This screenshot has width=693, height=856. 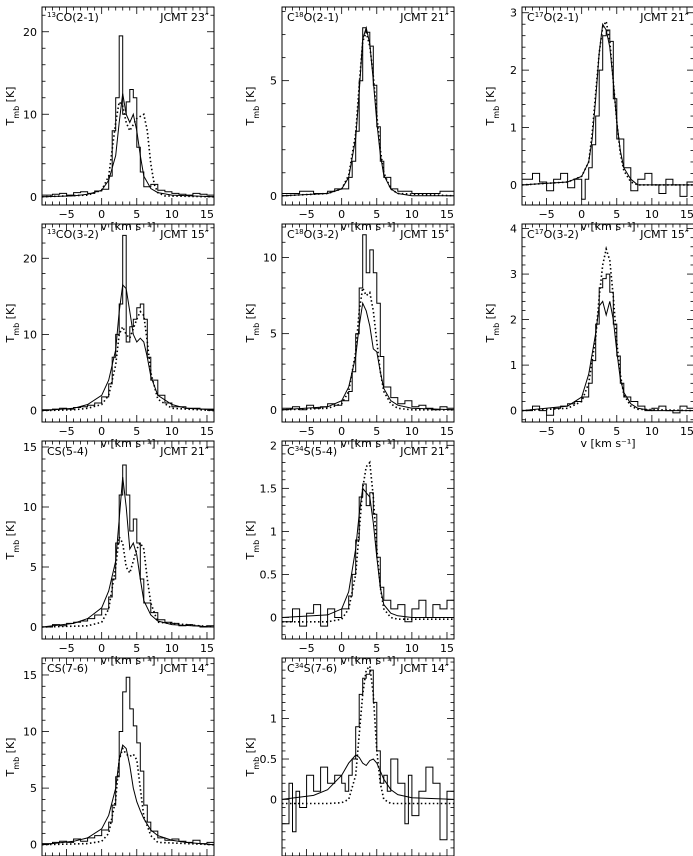 What do you see at coordinates (67, 668) in the screenshot?
I see `transition-label: CS(7-6)` at bounding box center [67, 668].